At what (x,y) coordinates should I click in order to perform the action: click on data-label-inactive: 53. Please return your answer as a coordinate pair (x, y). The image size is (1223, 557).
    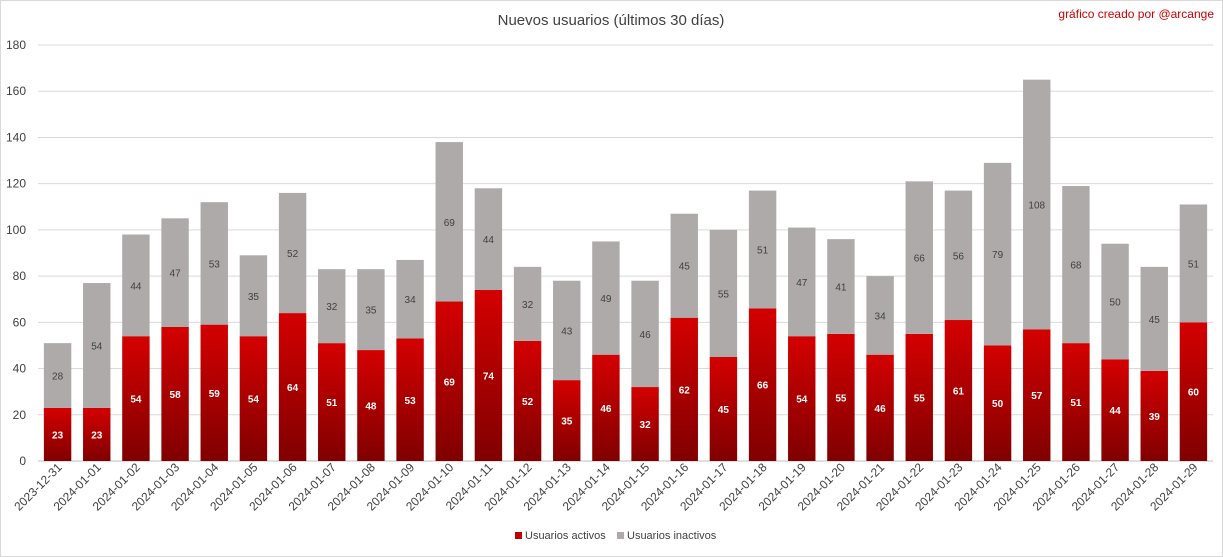
    Looking at the image, I should click on (215, 264).